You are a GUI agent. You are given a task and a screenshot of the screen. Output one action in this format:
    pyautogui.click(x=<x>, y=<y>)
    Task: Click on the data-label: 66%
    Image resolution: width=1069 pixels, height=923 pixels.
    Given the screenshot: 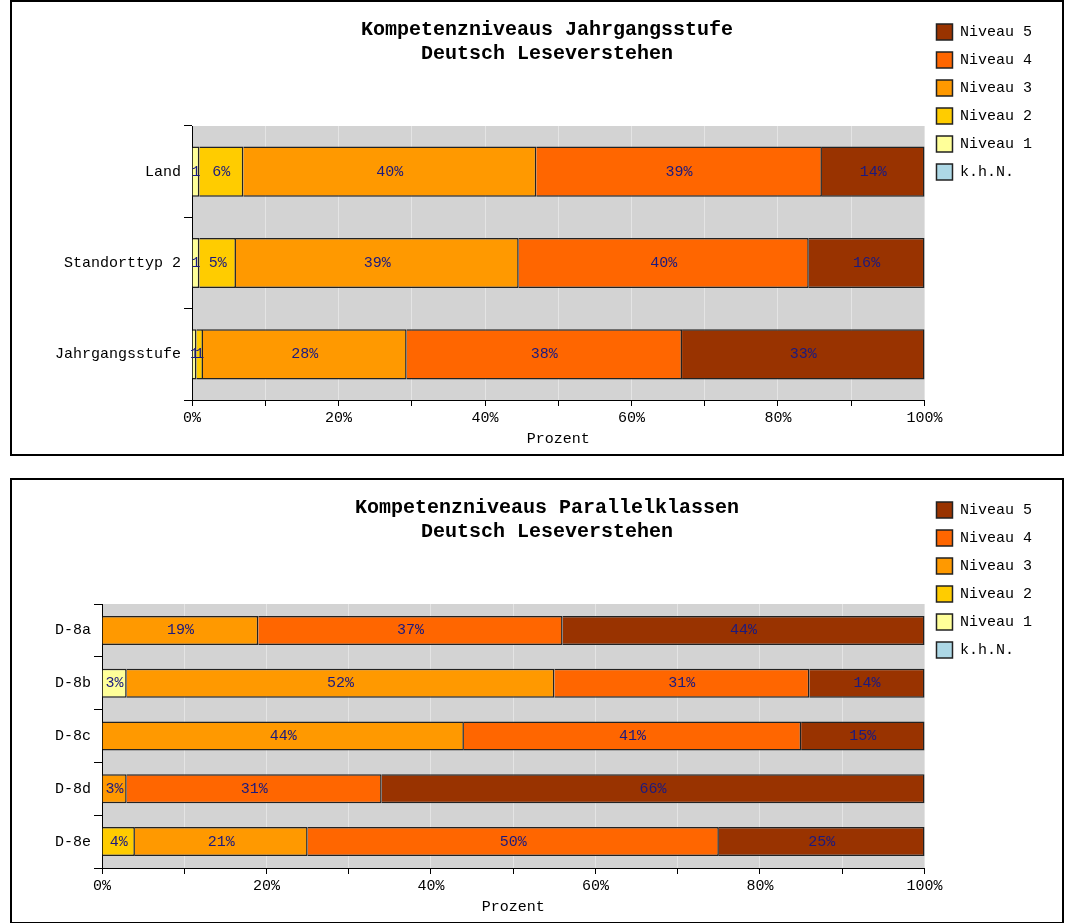 What is the action you would take?
    pyautogui.click(x=653, y=789)
    